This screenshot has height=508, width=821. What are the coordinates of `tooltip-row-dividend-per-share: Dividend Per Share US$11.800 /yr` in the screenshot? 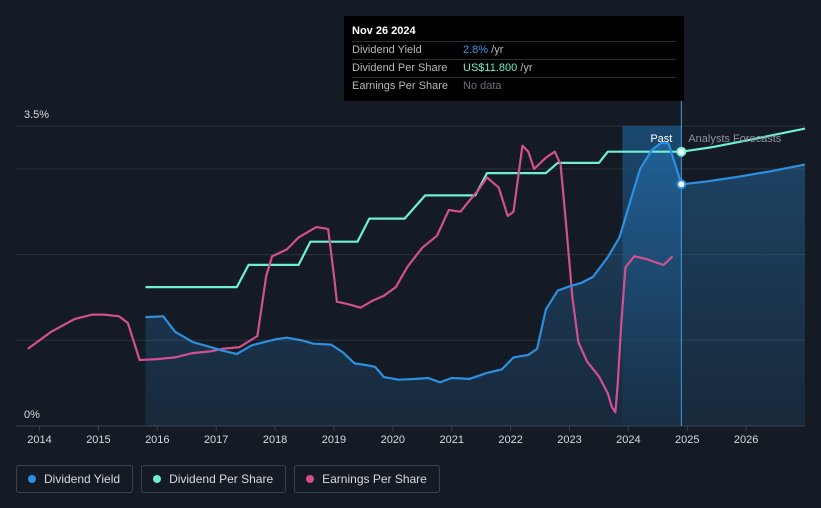 It's located at (514, 68).